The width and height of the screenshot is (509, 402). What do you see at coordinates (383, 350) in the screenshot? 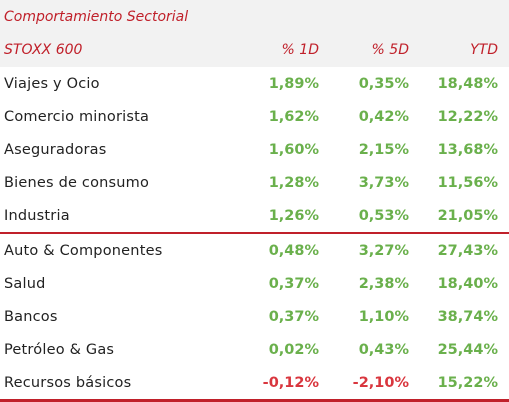
I see `change-5d: 0,43%` at bounding box center [383, 350].